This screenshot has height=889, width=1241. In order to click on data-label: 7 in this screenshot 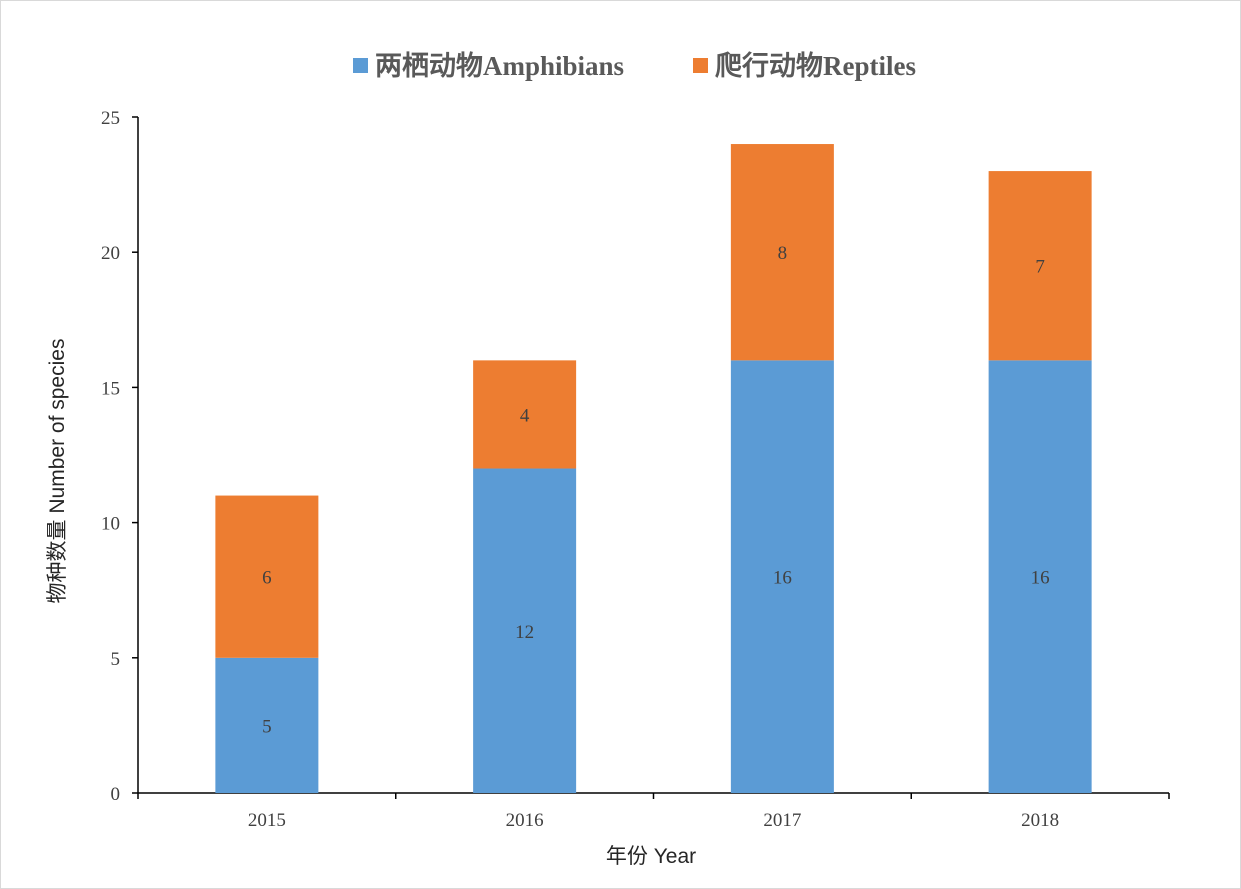, I will do `click(1040, 267)`.